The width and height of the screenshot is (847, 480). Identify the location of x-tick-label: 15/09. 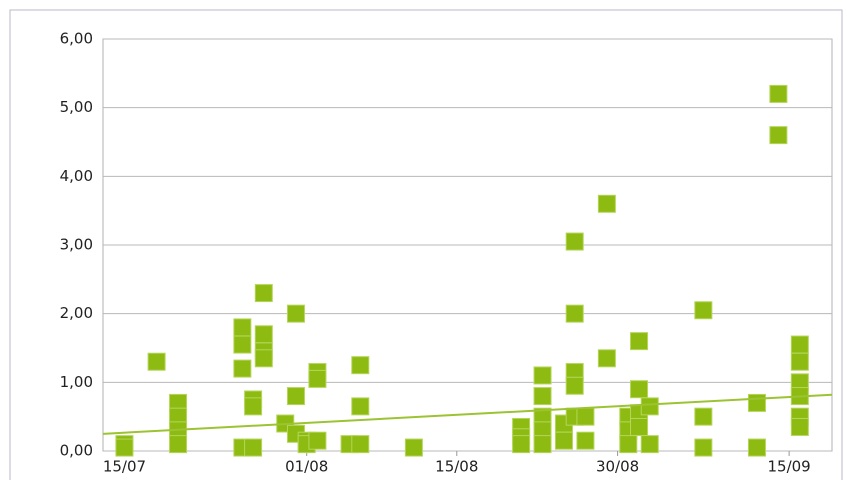
(789, 467).